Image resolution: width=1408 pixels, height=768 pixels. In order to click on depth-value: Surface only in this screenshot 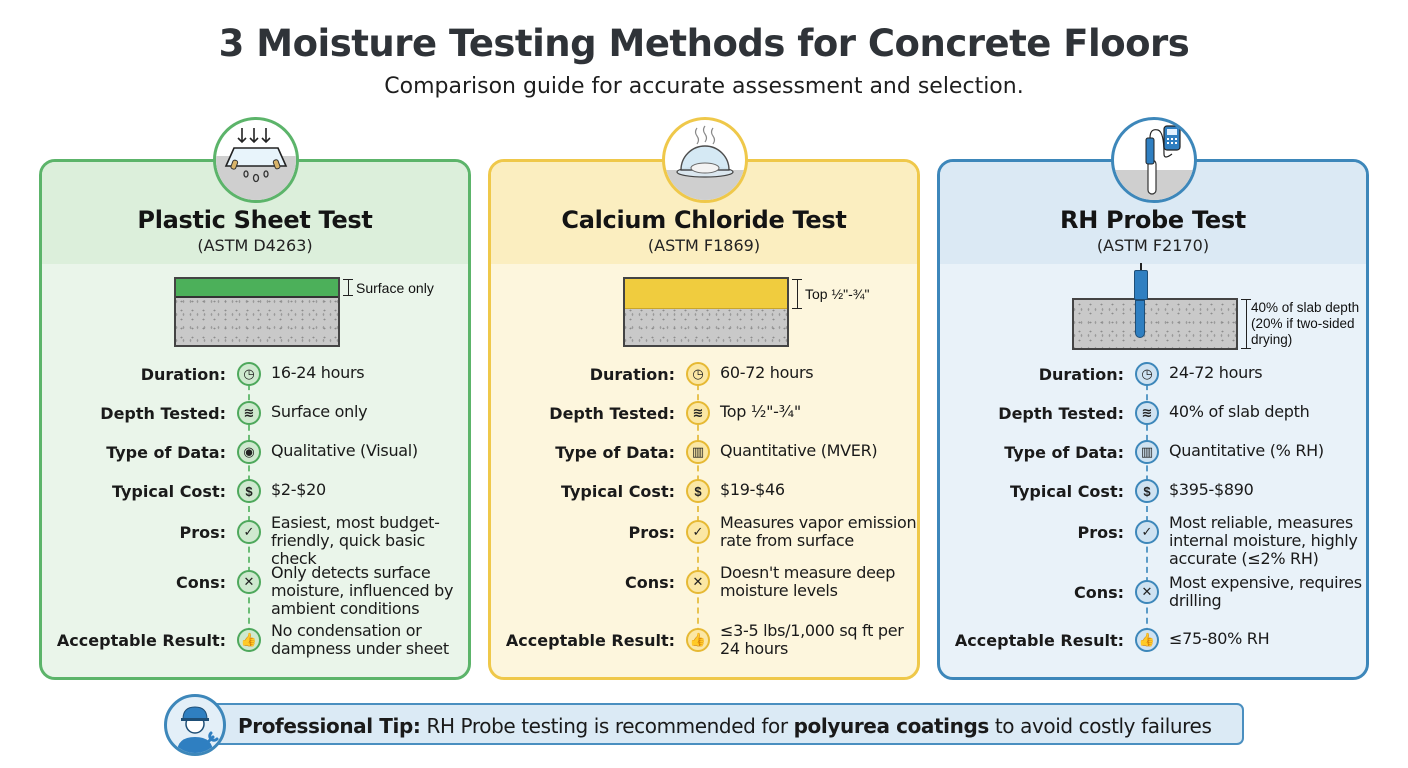, I will do `click(319, 411)`.